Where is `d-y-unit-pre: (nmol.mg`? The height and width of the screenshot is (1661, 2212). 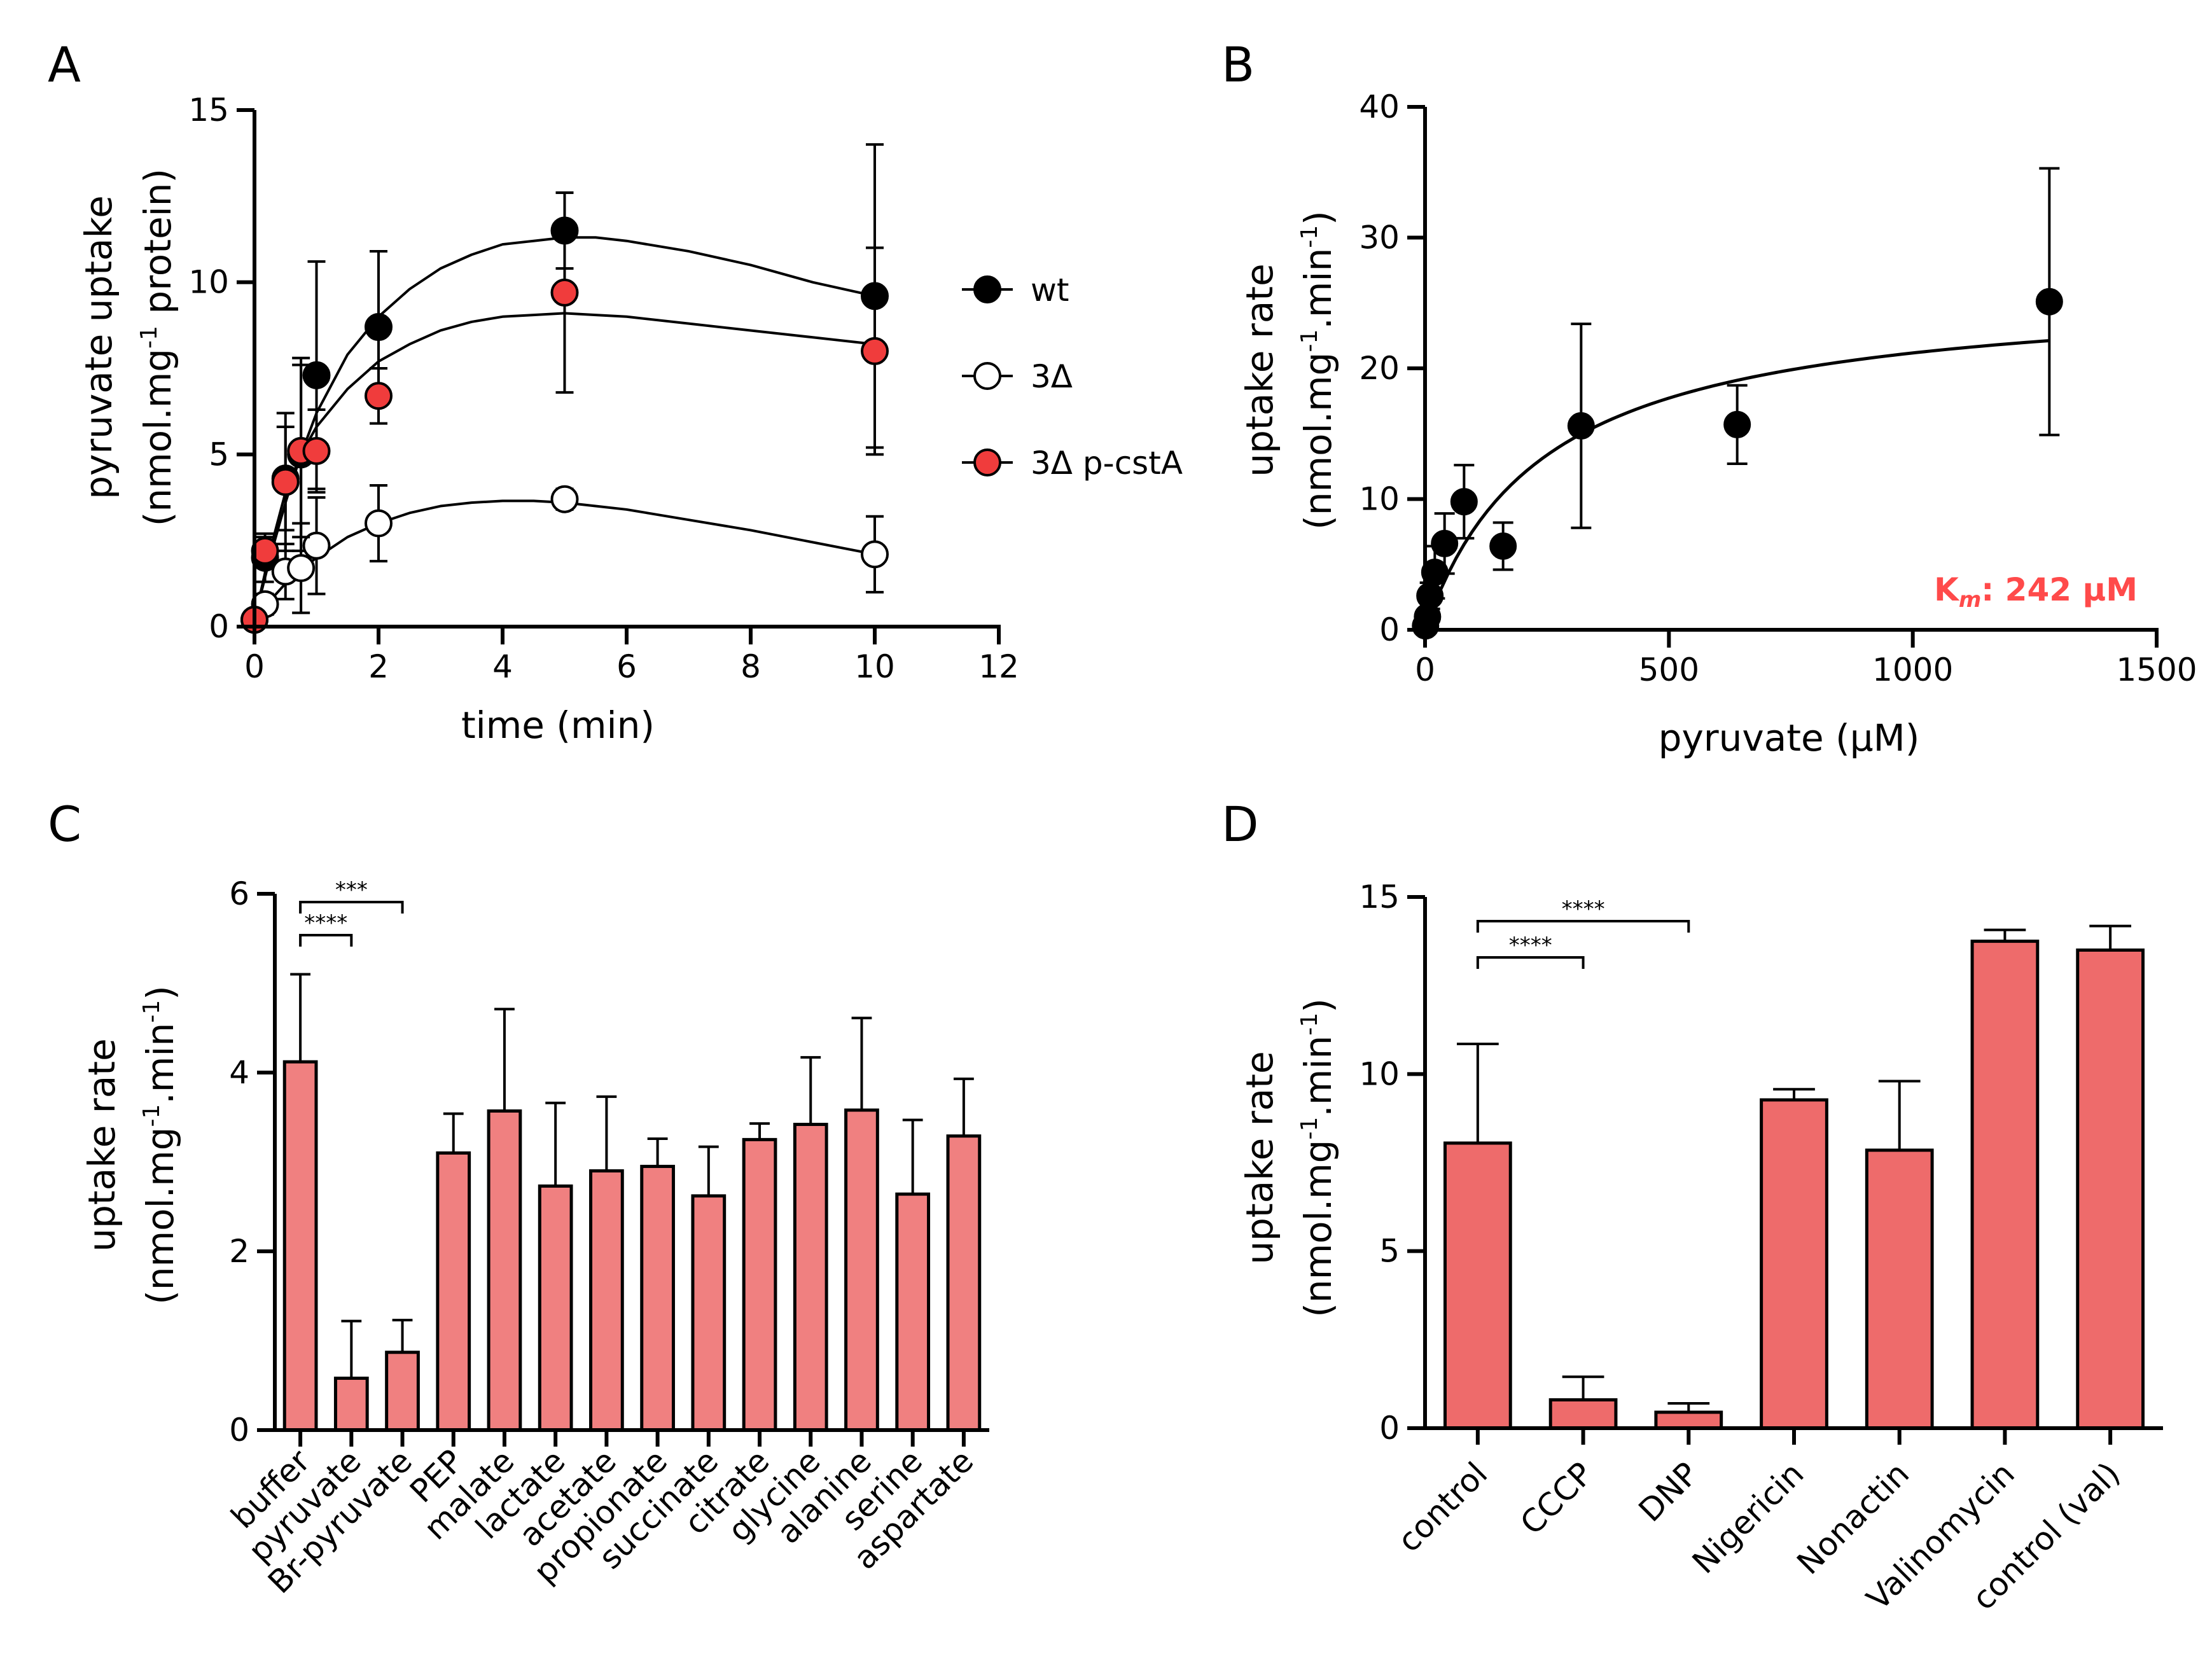 d-y-unit-pre: (nmol.mg is located at coordinates (1319, 1229).